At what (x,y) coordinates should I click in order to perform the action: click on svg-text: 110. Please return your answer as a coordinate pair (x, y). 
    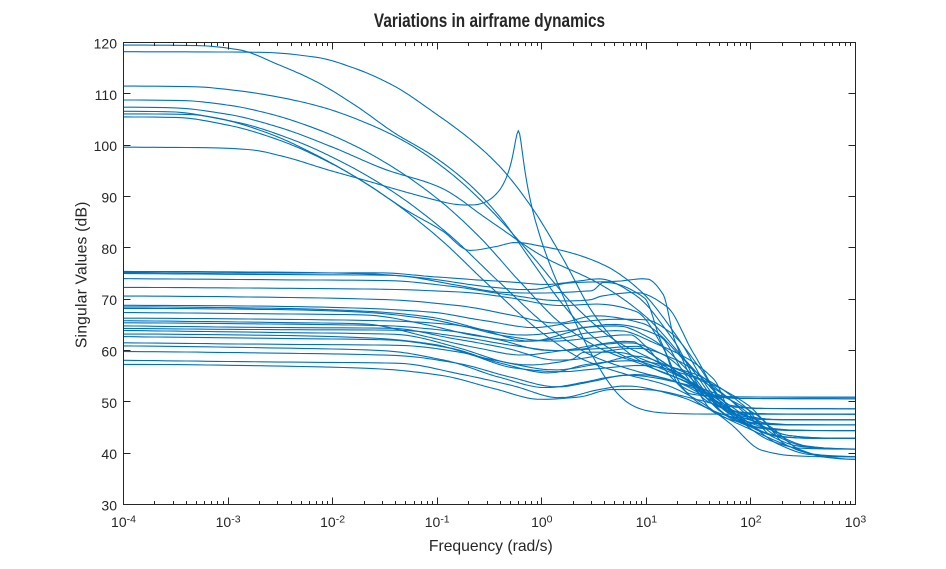
    Looking at the image, I should click on (106, 95).